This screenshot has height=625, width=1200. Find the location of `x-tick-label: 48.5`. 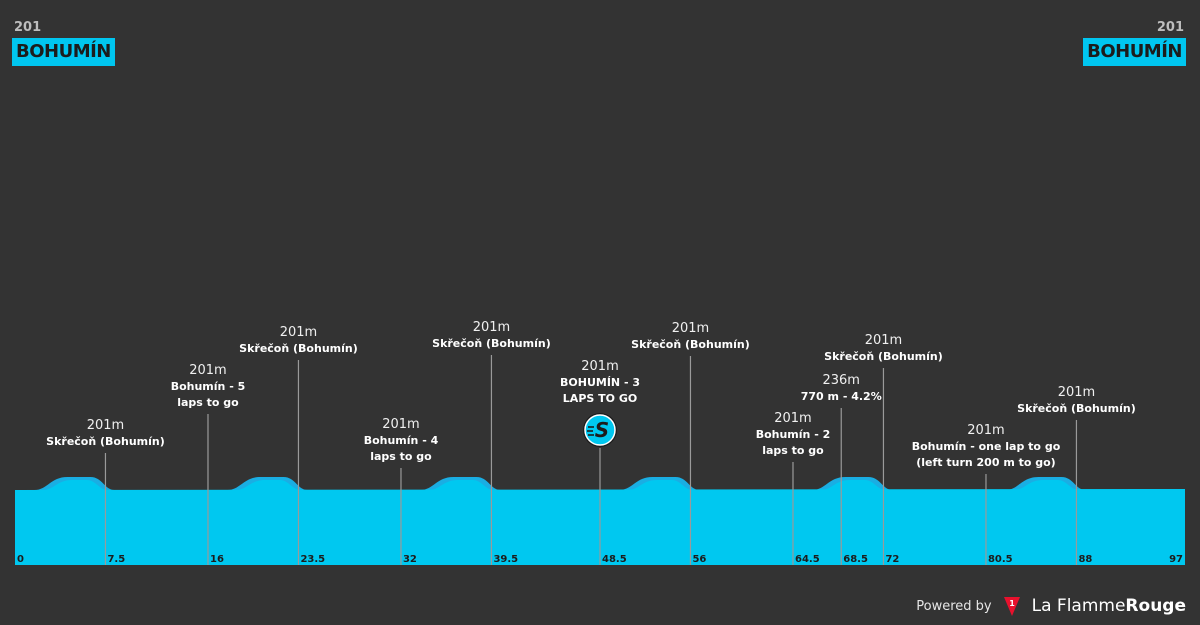

x-tick-label: 48.5 is located at coordinates (614, 559).